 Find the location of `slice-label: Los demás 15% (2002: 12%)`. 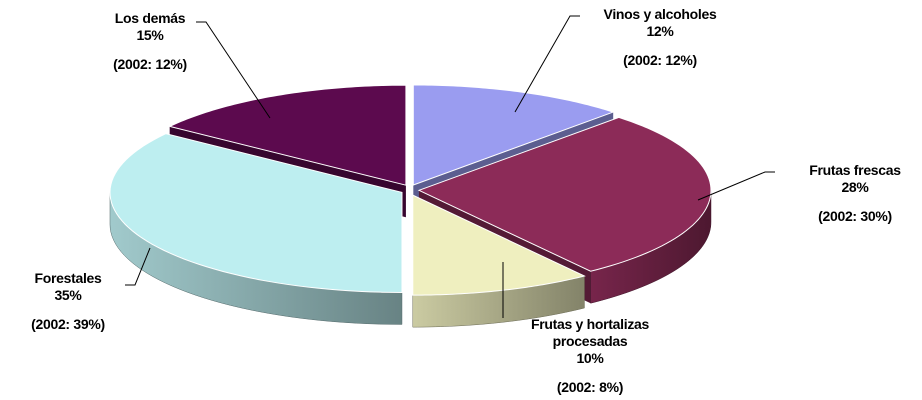

slice-label: Los demás 15% (2002: 12%) is located at coordinates (150, 41).